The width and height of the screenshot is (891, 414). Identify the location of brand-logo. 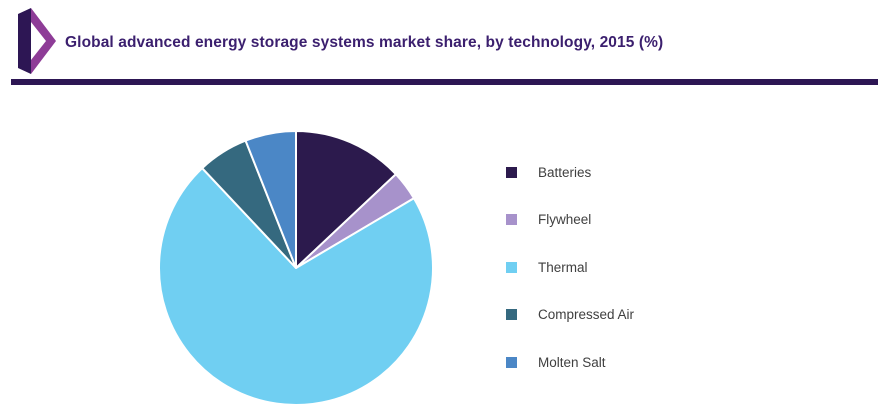
(37, 41).